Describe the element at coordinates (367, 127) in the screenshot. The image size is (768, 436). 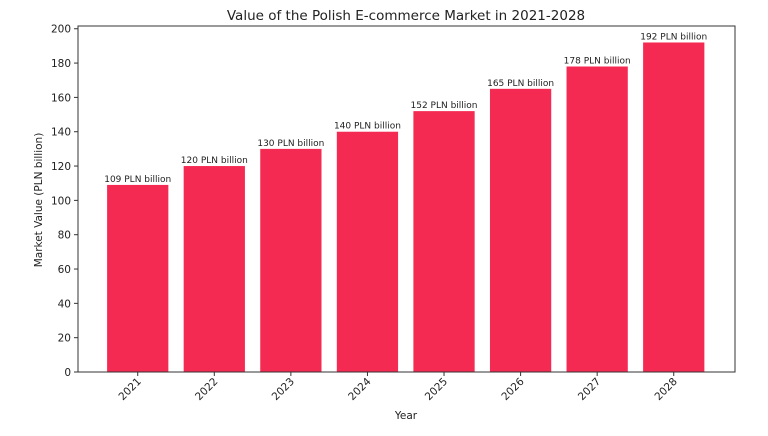
I see `data-label: 140 PLN billion` at that location.